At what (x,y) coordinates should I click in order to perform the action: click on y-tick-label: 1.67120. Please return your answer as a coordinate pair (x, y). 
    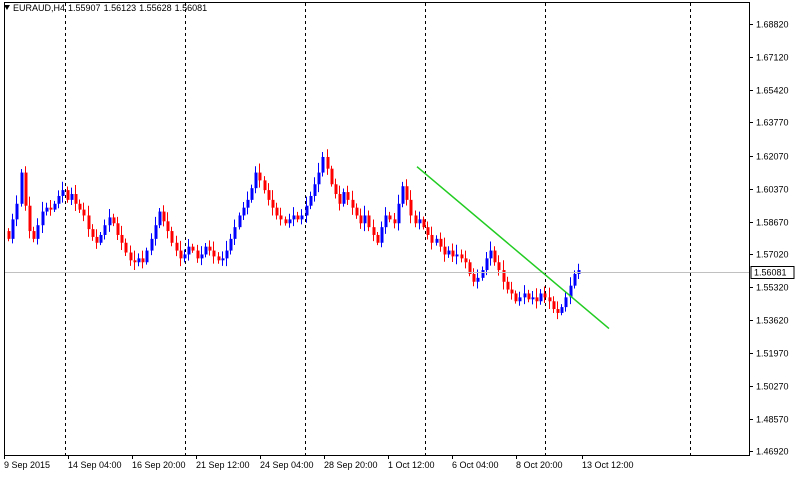
    Looking at the image, I should click on (772, 58).